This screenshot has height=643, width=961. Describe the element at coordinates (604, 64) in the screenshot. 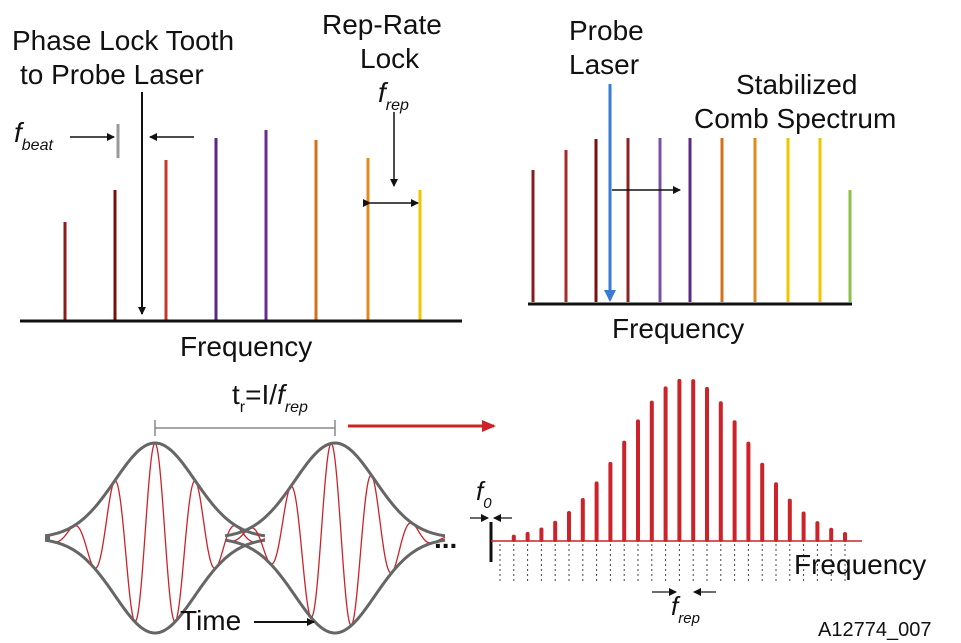

I see `probe-laser-label-line2: Laser` at that location.